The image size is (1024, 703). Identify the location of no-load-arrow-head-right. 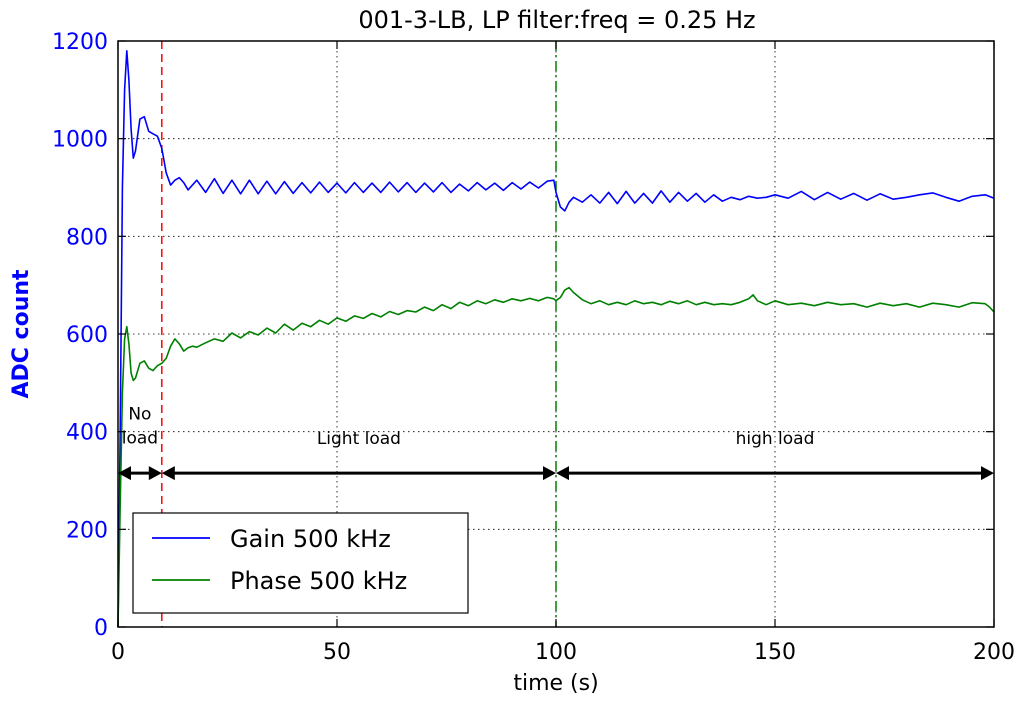
(155, 473).